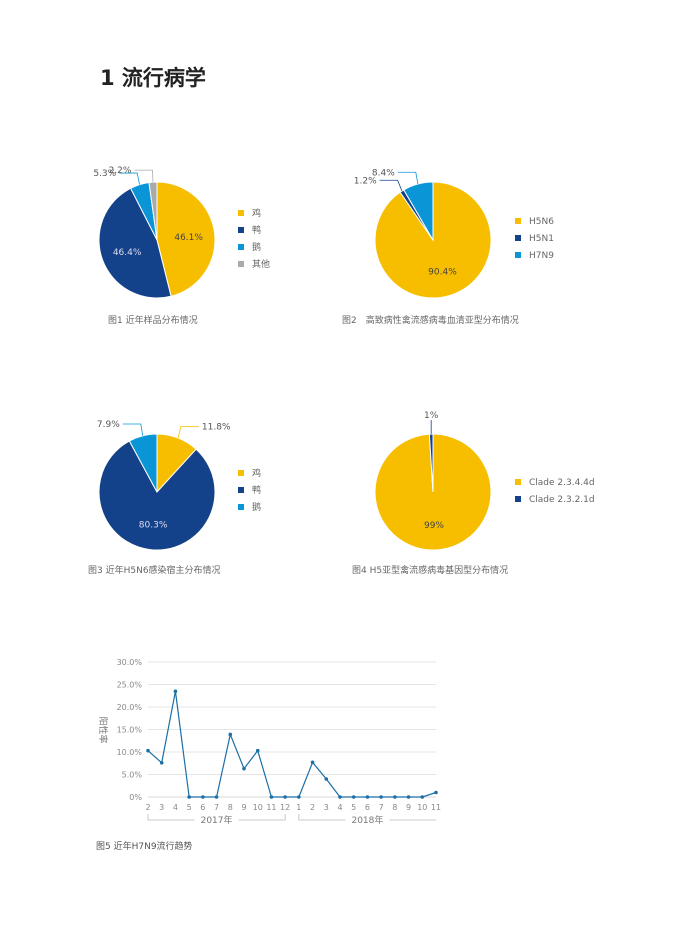 This screenshot has height=944, width=690. What do you see at coordinates (541, 239) in the screenshot?
I see `legend-label: H5N1` at bounding box center [541, 239].